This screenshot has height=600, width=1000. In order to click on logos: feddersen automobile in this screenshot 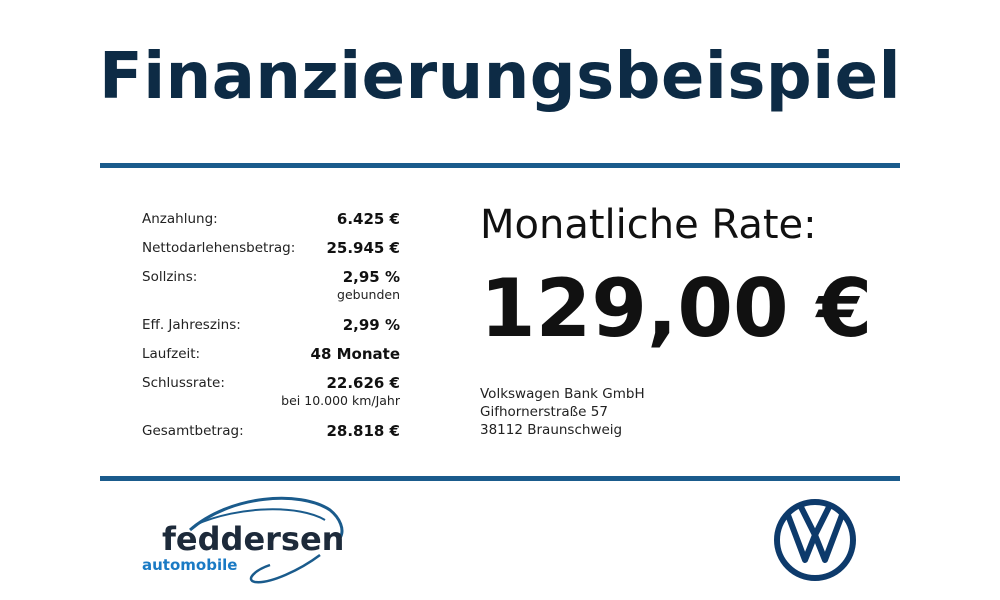, I will do `click(499, 540)`.